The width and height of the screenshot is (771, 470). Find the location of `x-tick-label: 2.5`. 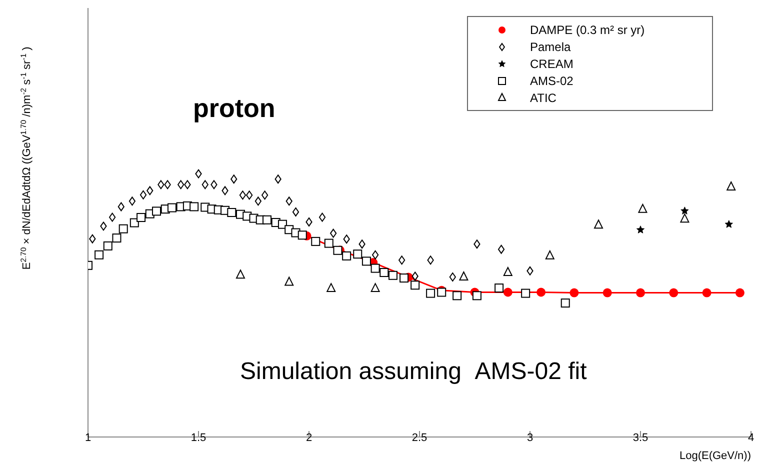

x-tick-label: 2.5 is located at coordinates (420, 438).